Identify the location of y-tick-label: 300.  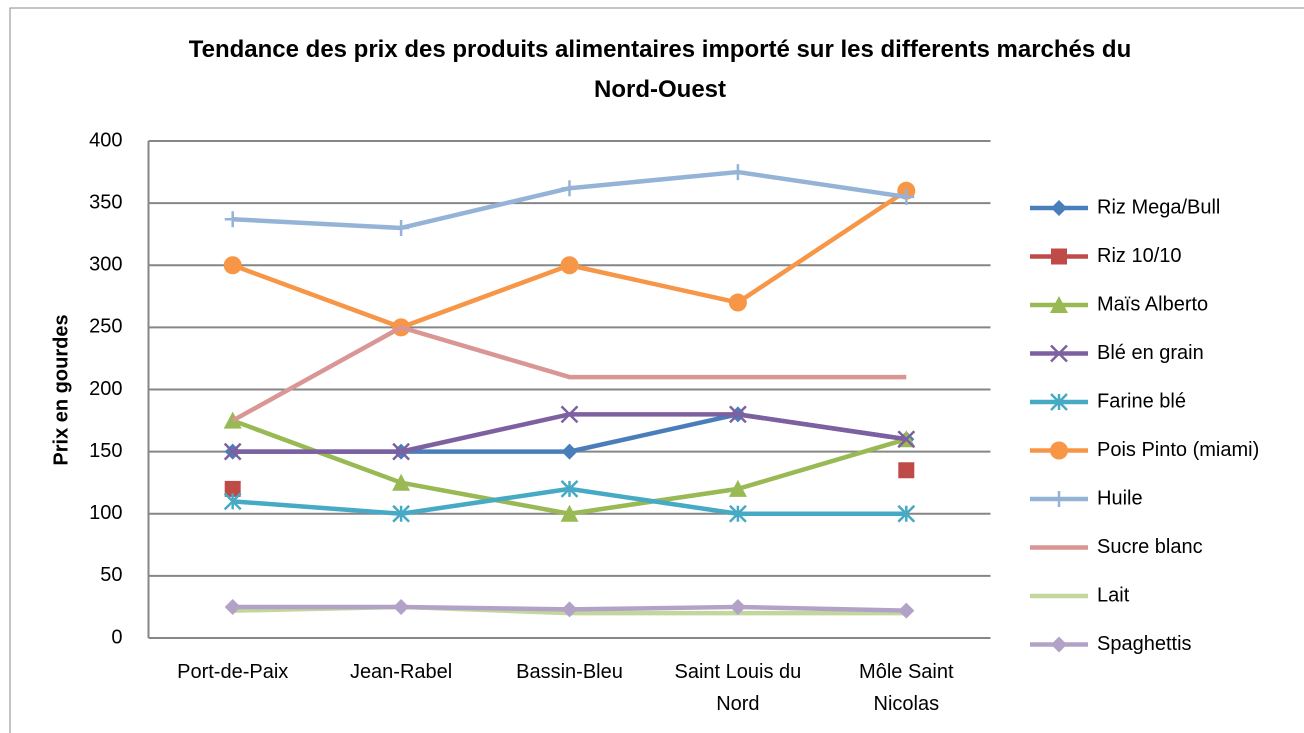
(105, 265).